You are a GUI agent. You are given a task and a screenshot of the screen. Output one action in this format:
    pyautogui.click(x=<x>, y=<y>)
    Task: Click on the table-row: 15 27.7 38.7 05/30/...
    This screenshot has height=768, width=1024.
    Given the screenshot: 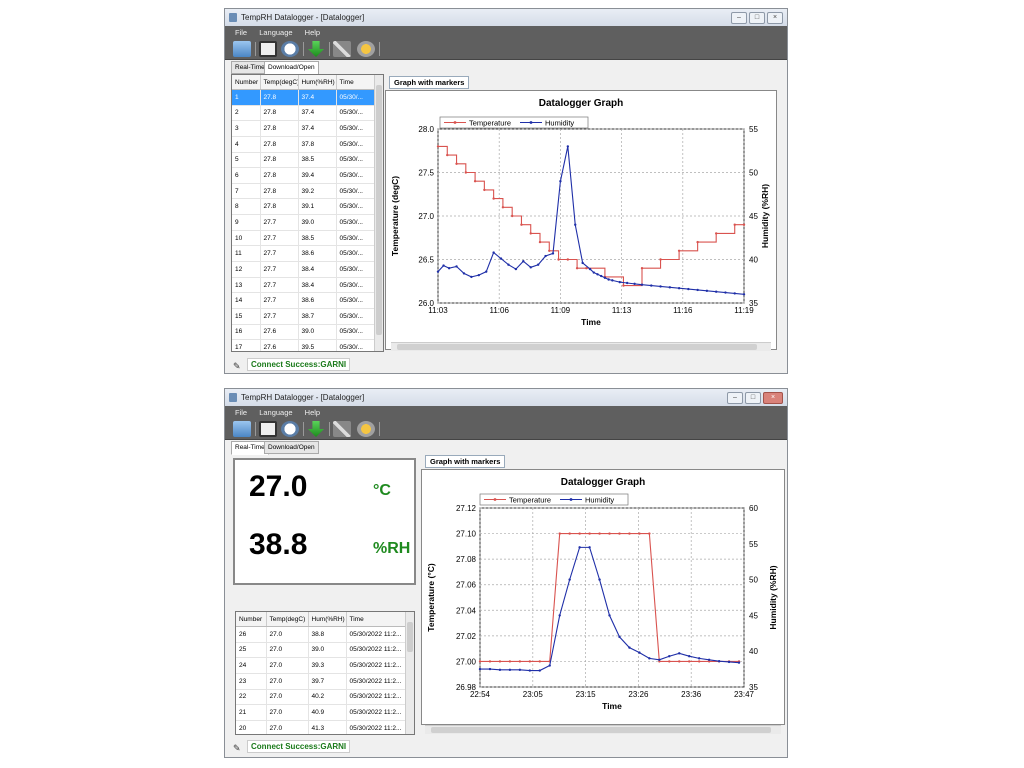 What is the action you would take?
    pyautogui.click(x=307, y=316)
    